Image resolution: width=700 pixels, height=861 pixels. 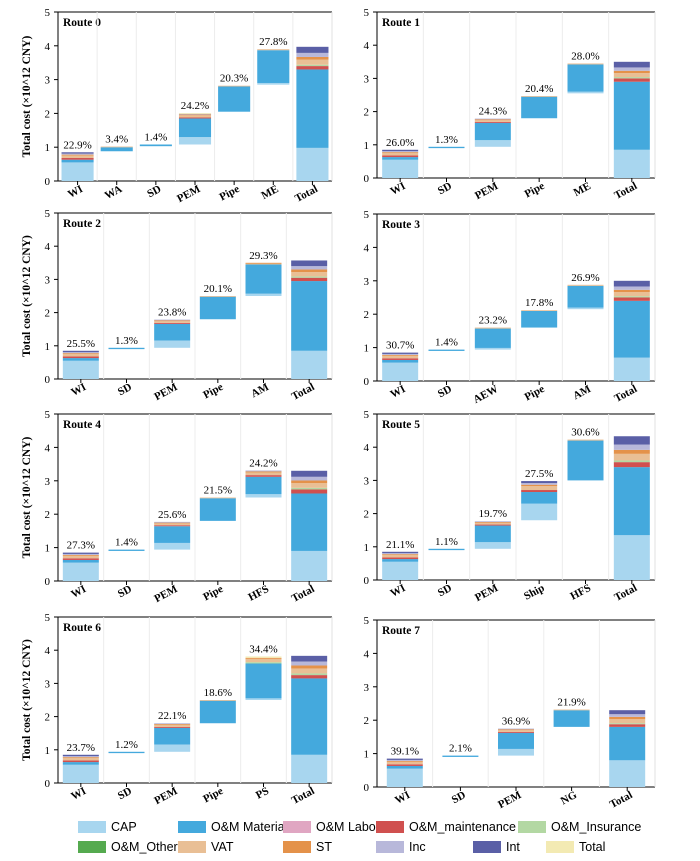 What do you see at coordinates (258, 593) in the screenshot?
I see `x-tick-label: HFS` at bounding box center [258, 593].